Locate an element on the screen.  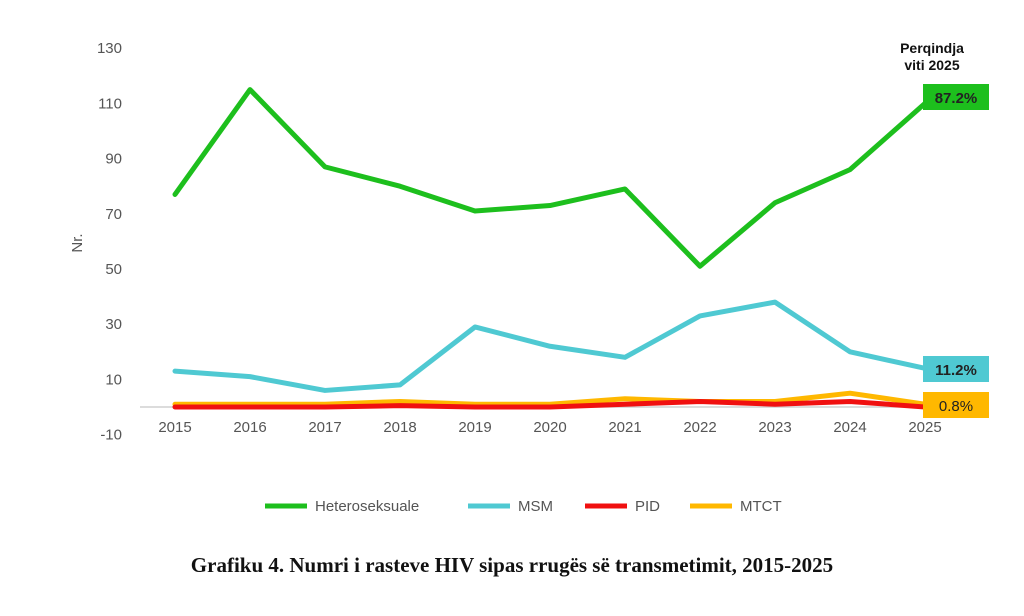
end-label-mtct: 0.8% is located at coordinates (956, 405).